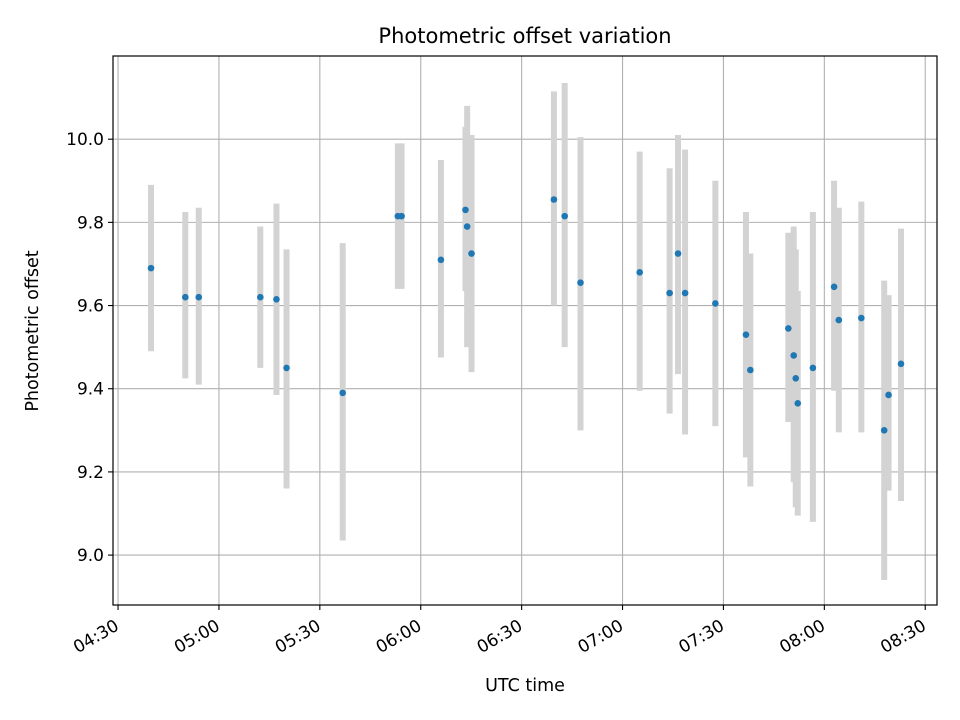 The image size is (960, 720). Describe the element at coordinates (524, 36) in the screenshot. I see `chart-title: Photometric offset variation` at that location.